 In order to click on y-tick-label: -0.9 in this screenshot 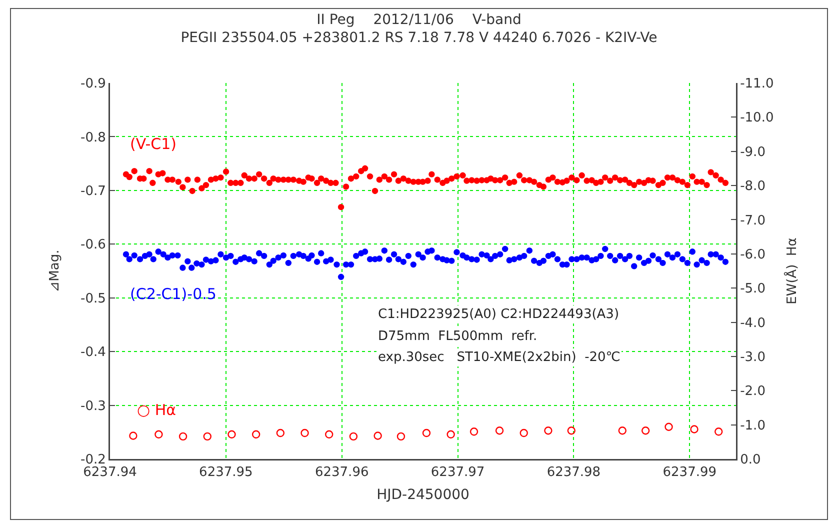, I will do `click(93, 84)`.